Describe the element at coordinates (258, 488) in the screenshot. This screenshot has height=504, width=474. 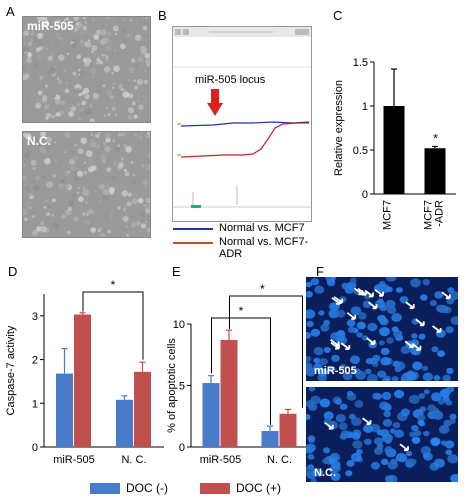
I see `legend-label-doc-plus: DOC (+)` at that location.